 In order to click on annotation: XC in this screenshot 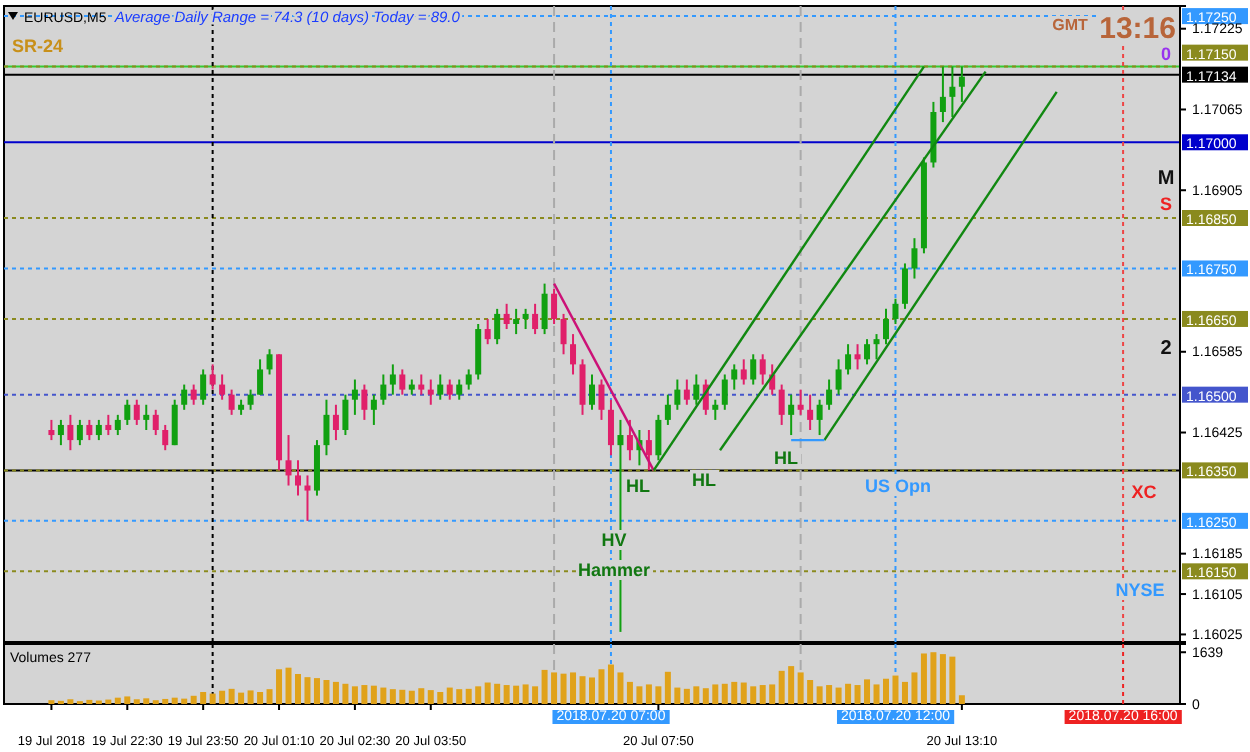, I will do `click(1144, 492)`.